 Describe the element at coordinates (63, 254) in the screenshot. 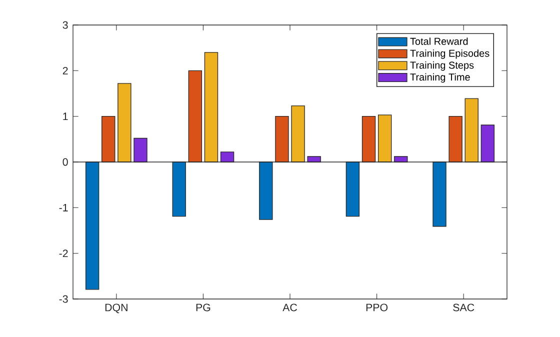

I see `y-tick-label: -2` at that location.